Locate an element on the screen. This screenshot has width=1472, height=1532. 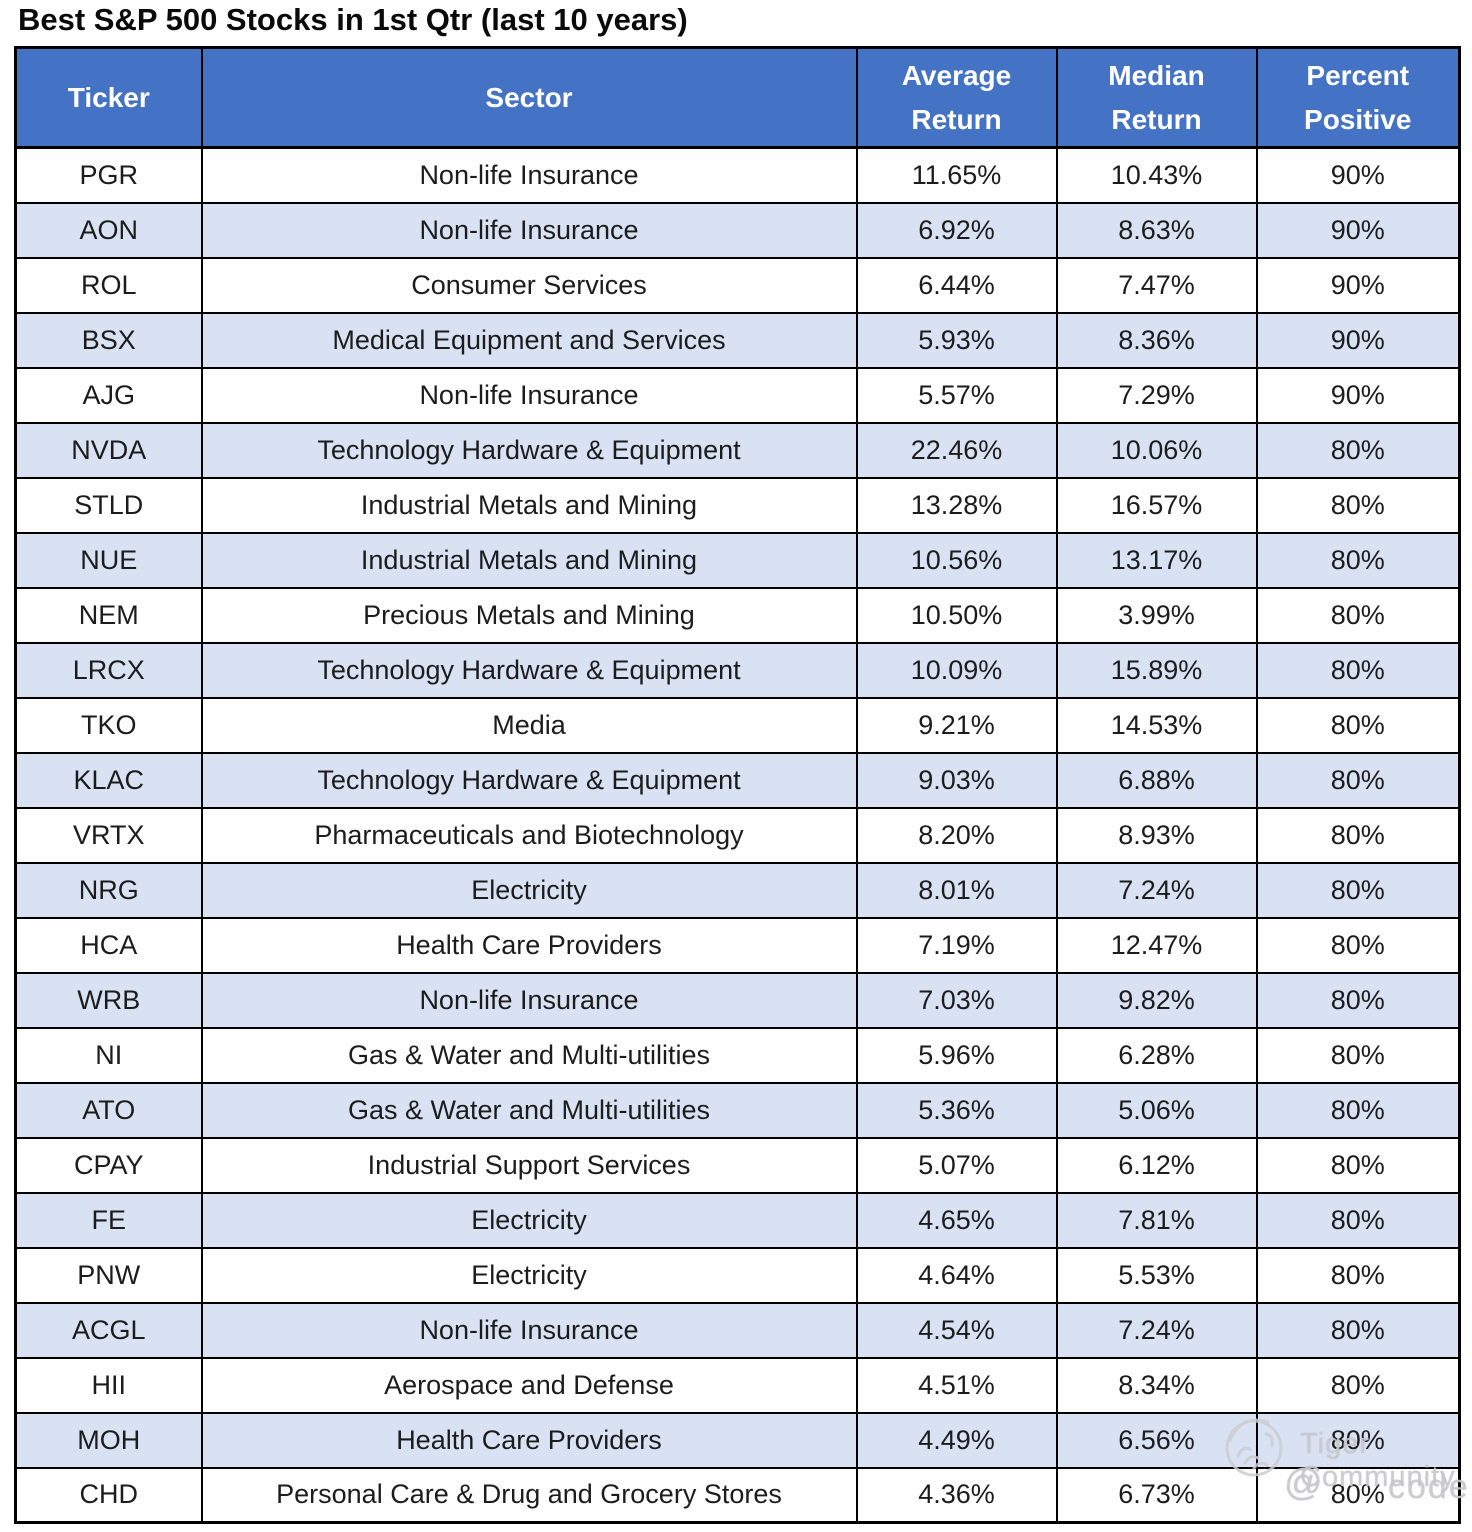
ticker-cell: CPAY is located at coordinates (108, 1165).